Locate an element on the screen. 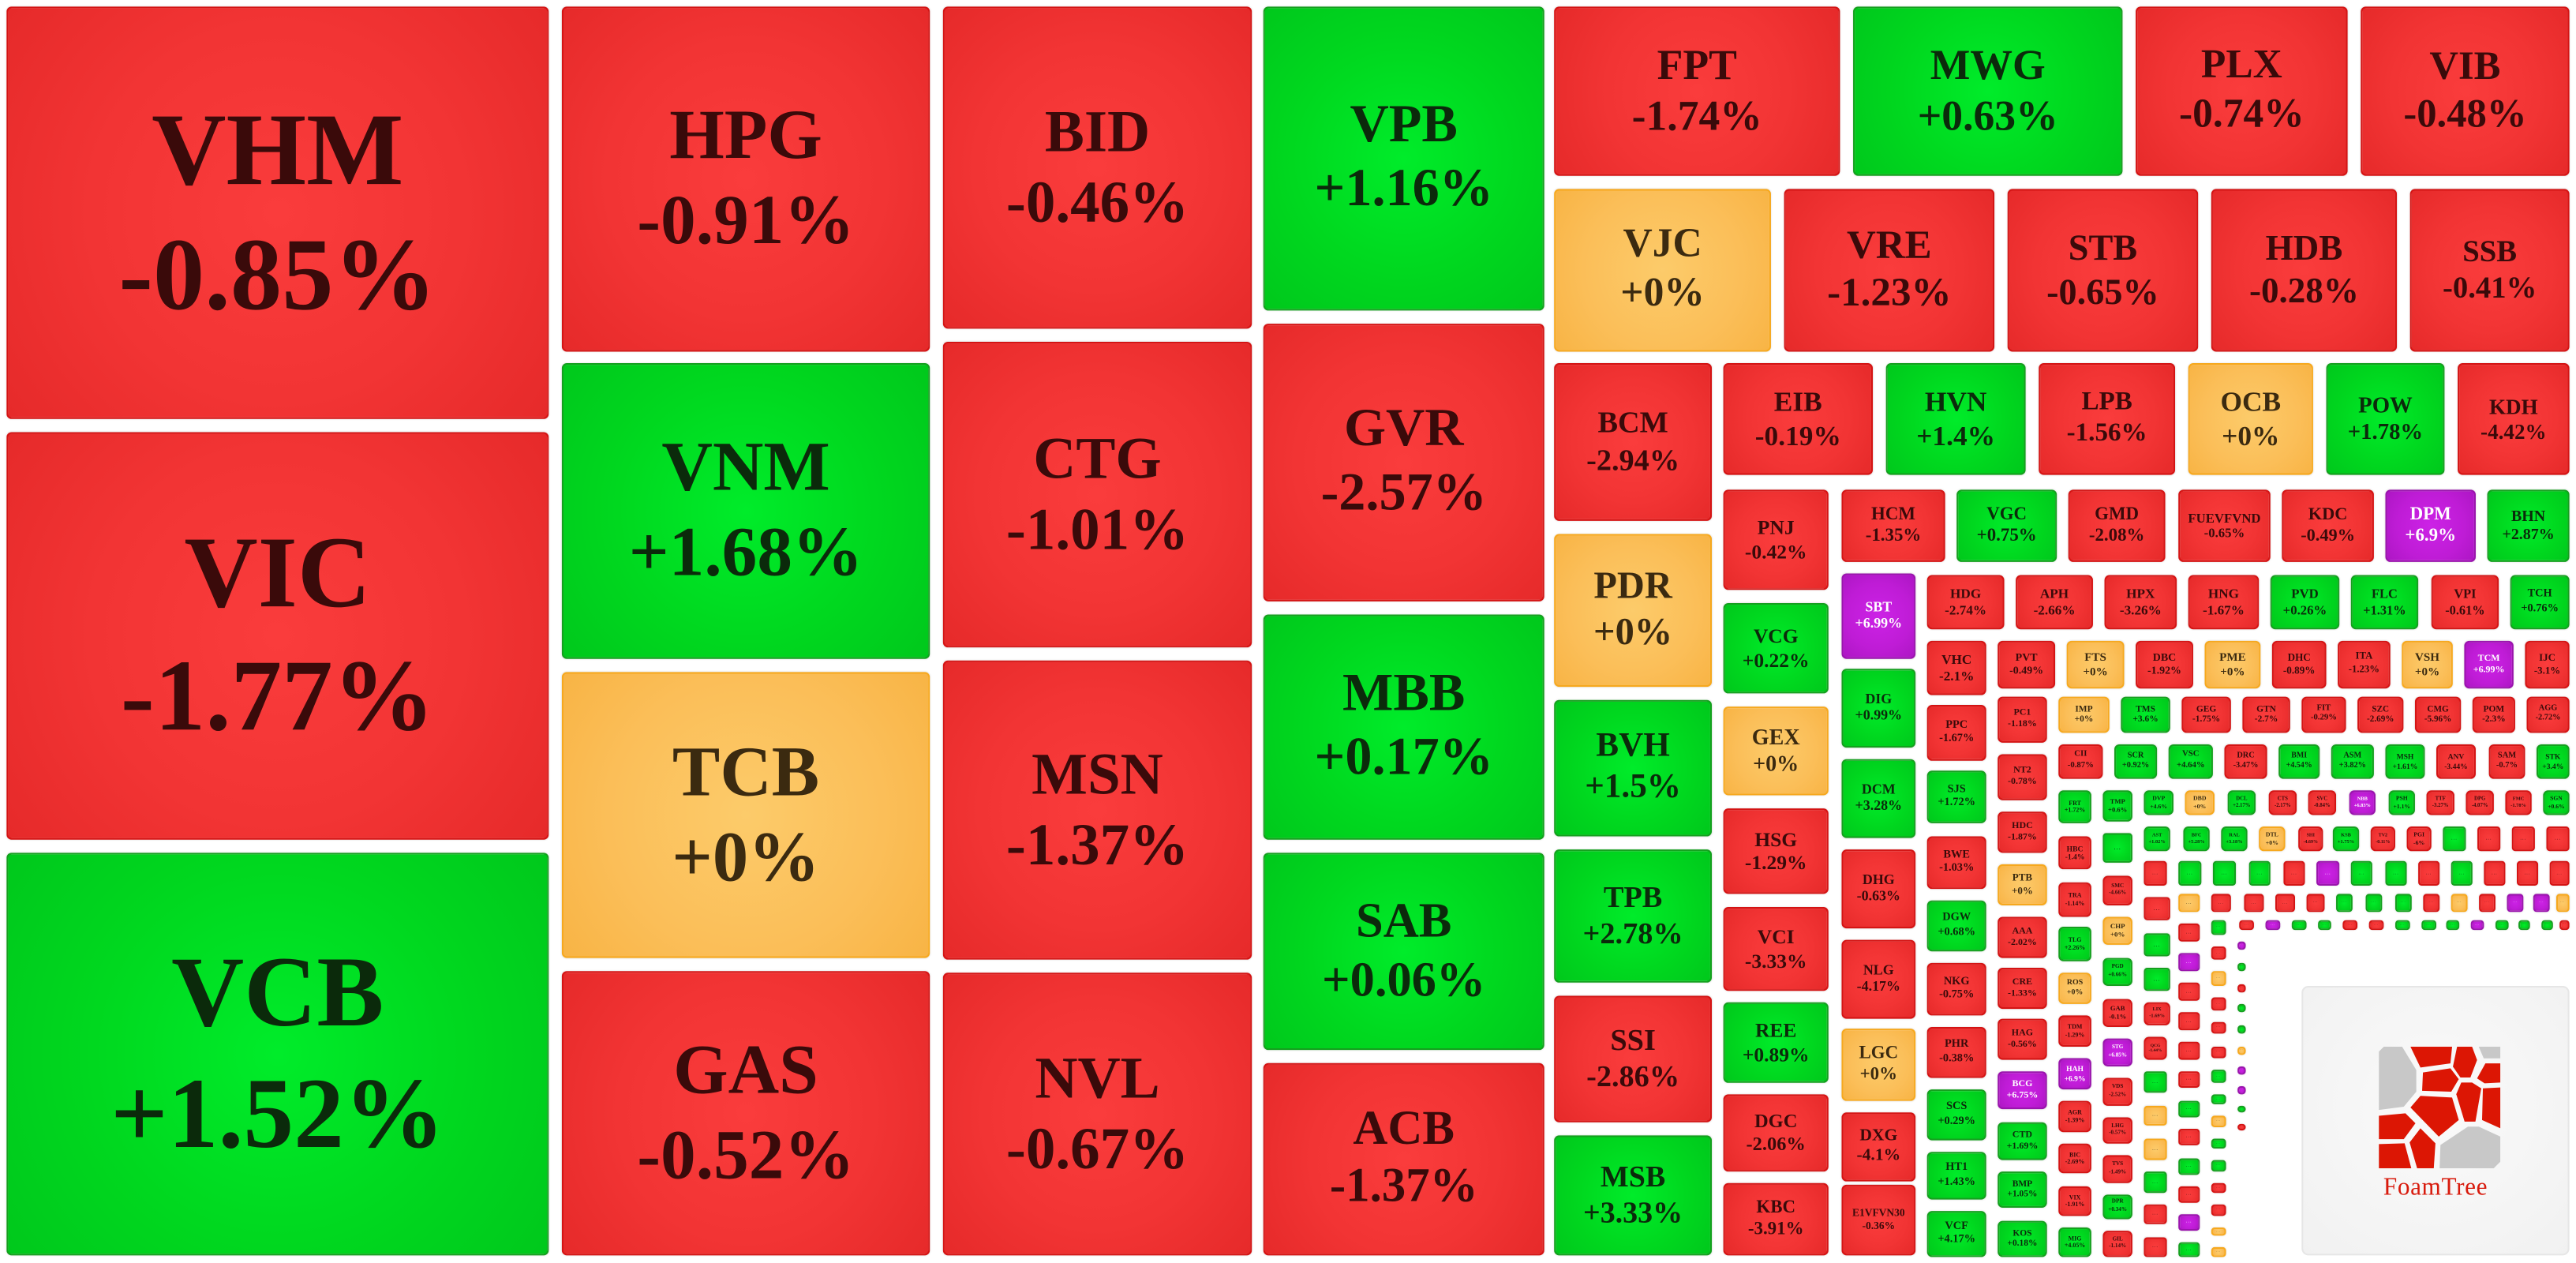 This screenshot has height=1263, width=2576. stock-tile-sjs: SJS +1.72% is located at coordinates (1956, 796).